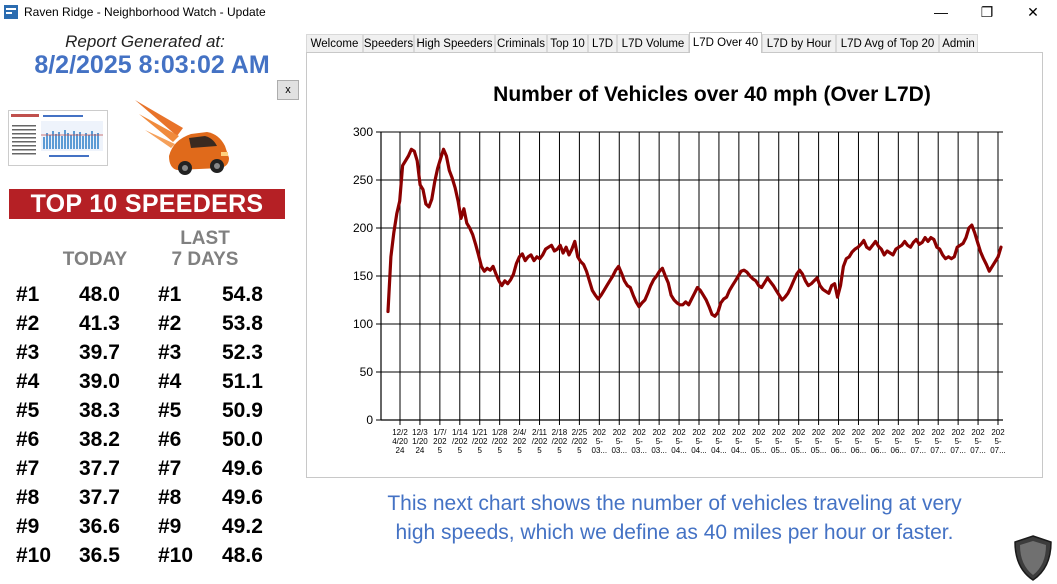 The height and width of the screenshot is (584, 1057). What do you see at coordinates (521, 43) in the screenshot?
I see `tab-criminals: Criminals` at bounding box center [521, 43].